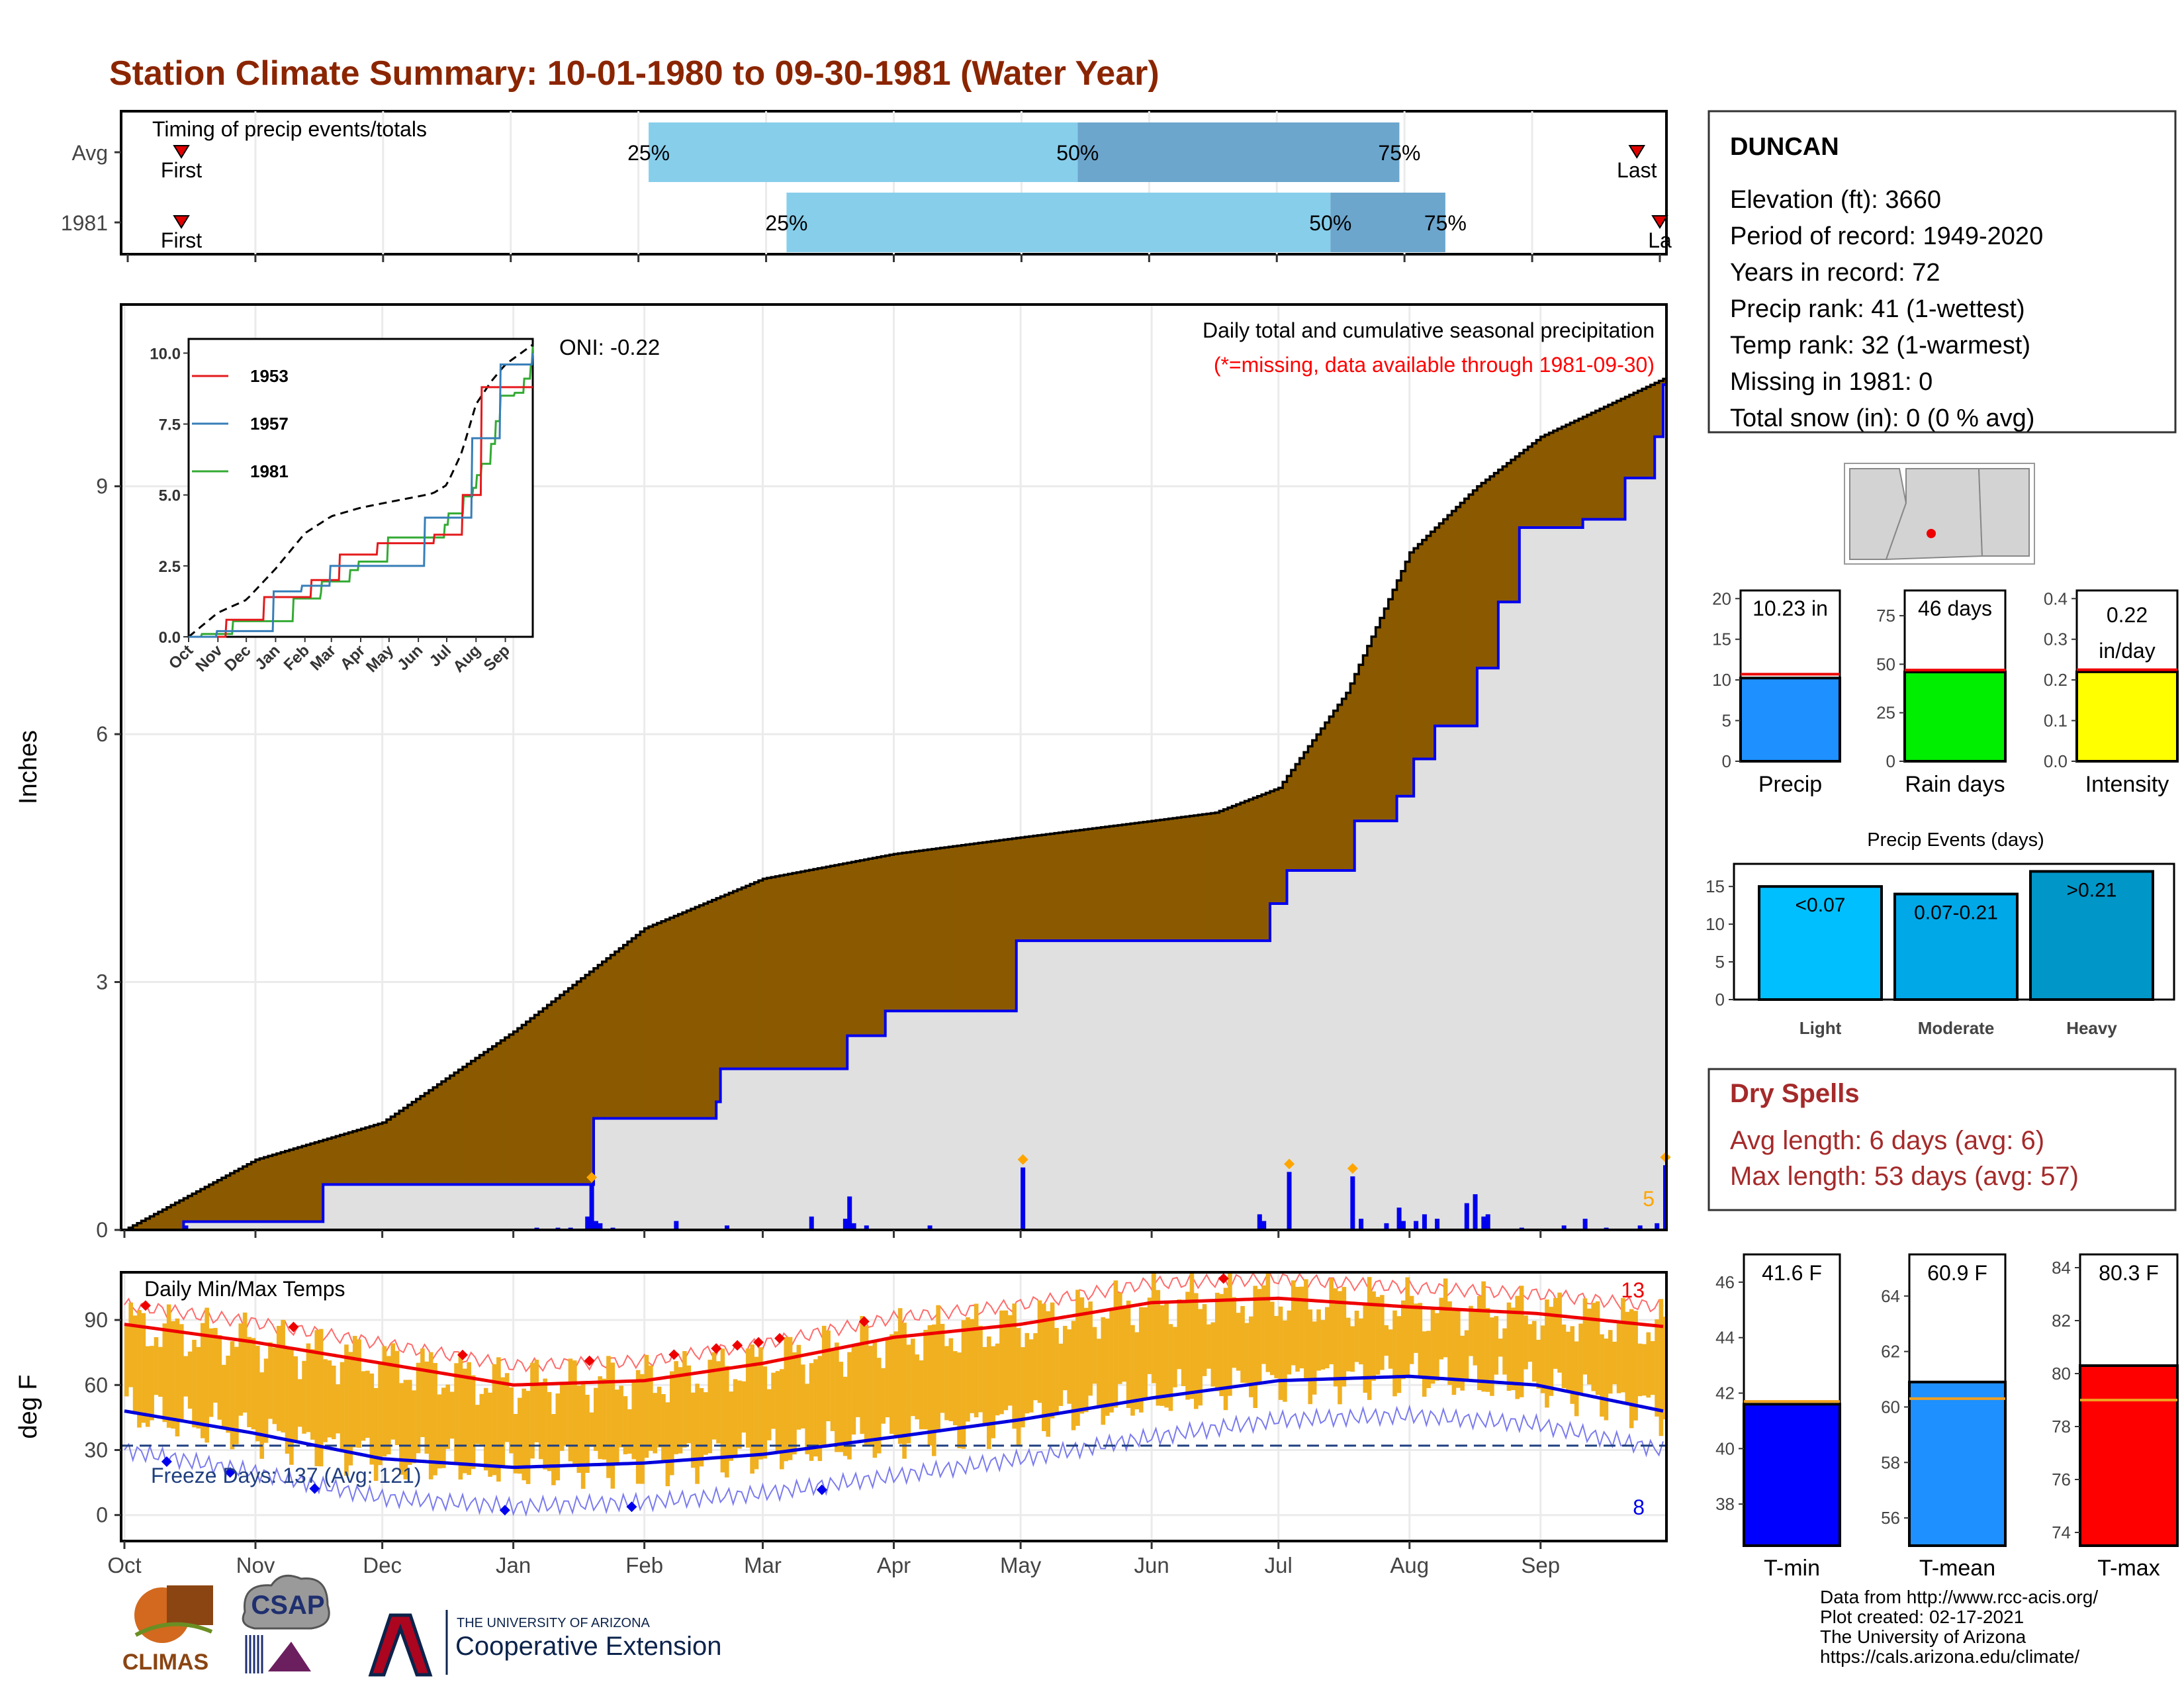  I want to click on event-bar, so click(1820, 943).